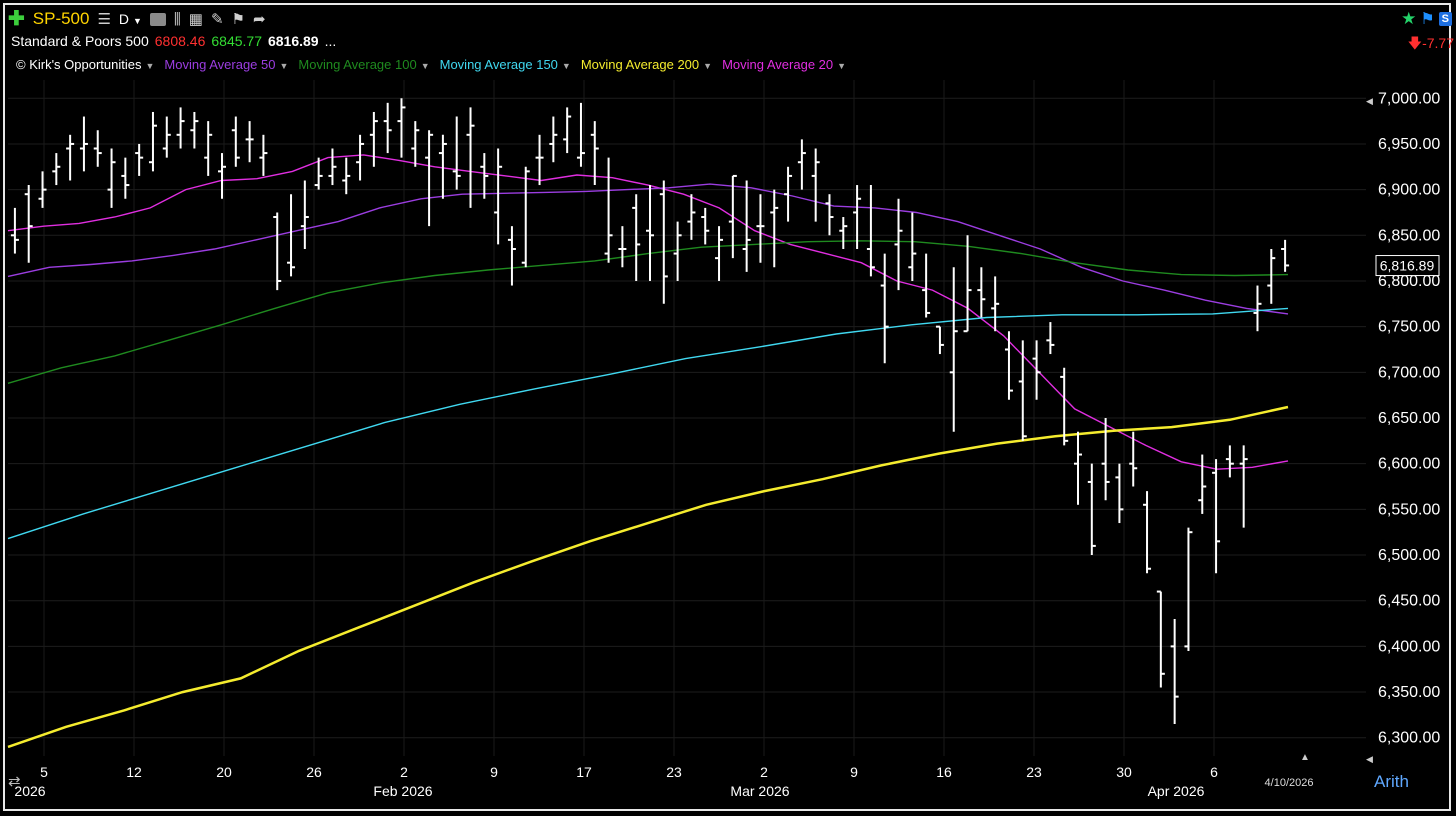 The height and width of the screenshot is (816, 1456). What do you see at coordinates (1407, 266) in the screenshot?
I see `last-value-label: 6,816.89` at bounding box center [1407, 266].